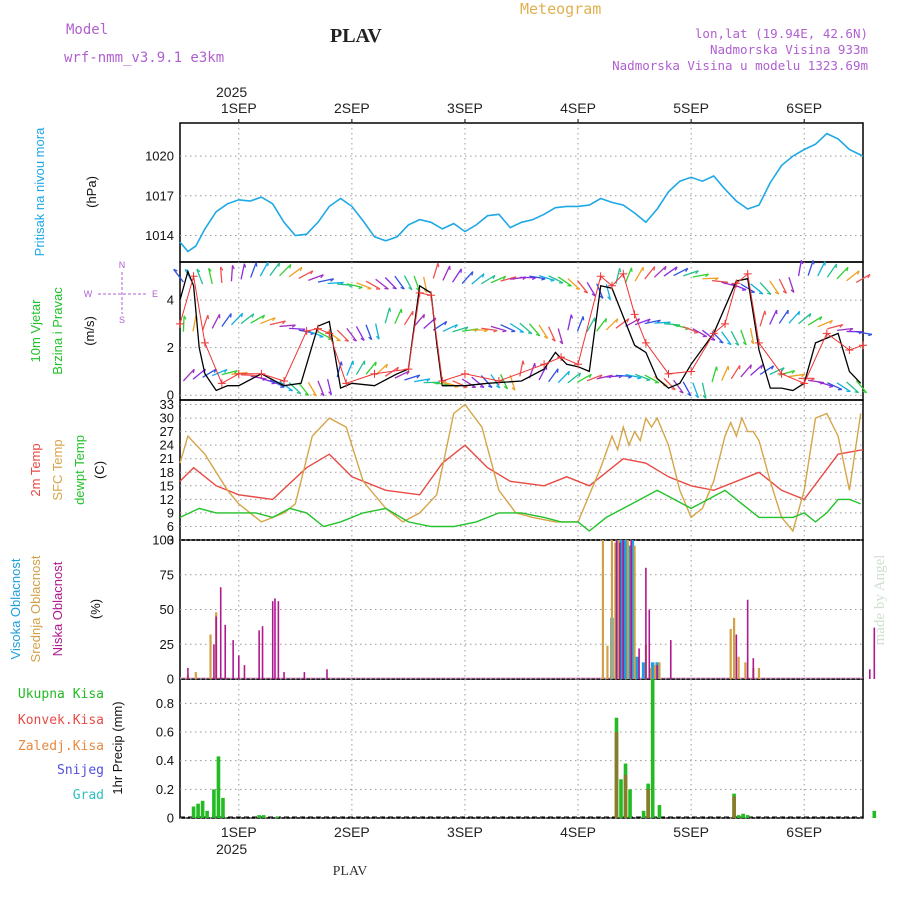 The height and width of the screenshot is (905, 900). I want to click on temp-tick: 12, so click(167, 499).